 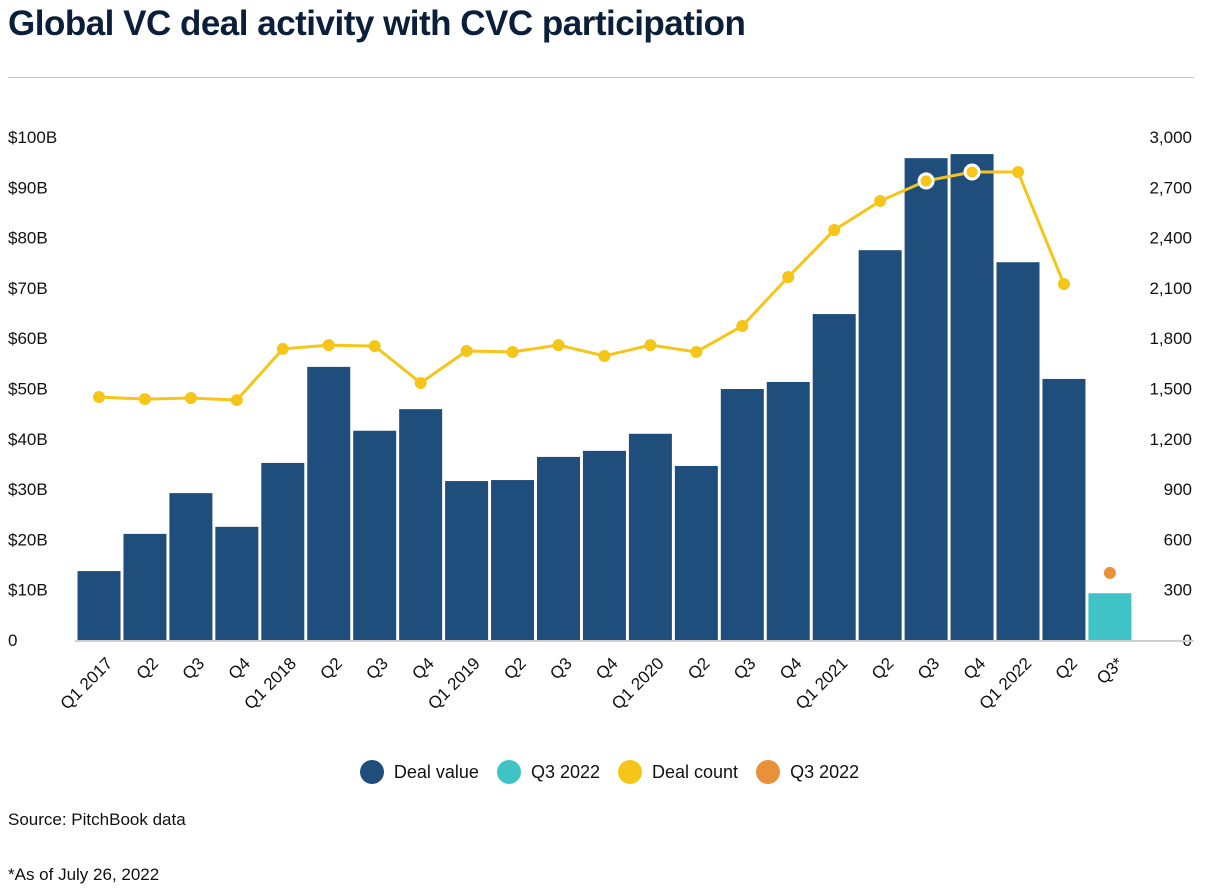 I want to click on left-axis-tick: $50B, so click(x=28, y=389).